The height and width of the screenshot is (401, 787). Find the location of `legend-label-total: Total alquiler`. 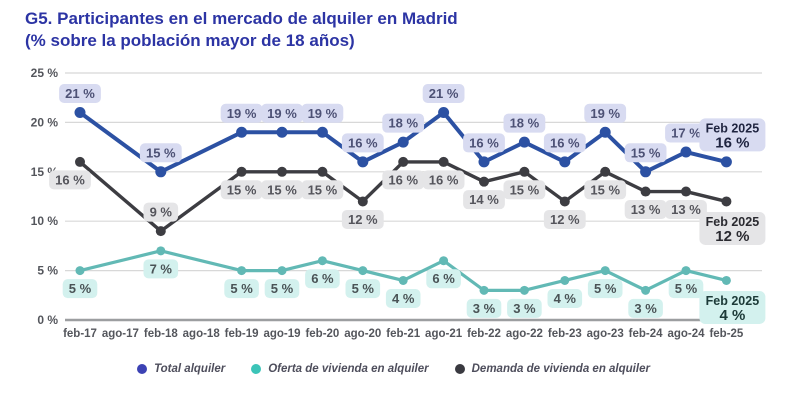

legend-label-total: Total alquiler is located at coordinates (190, 369).